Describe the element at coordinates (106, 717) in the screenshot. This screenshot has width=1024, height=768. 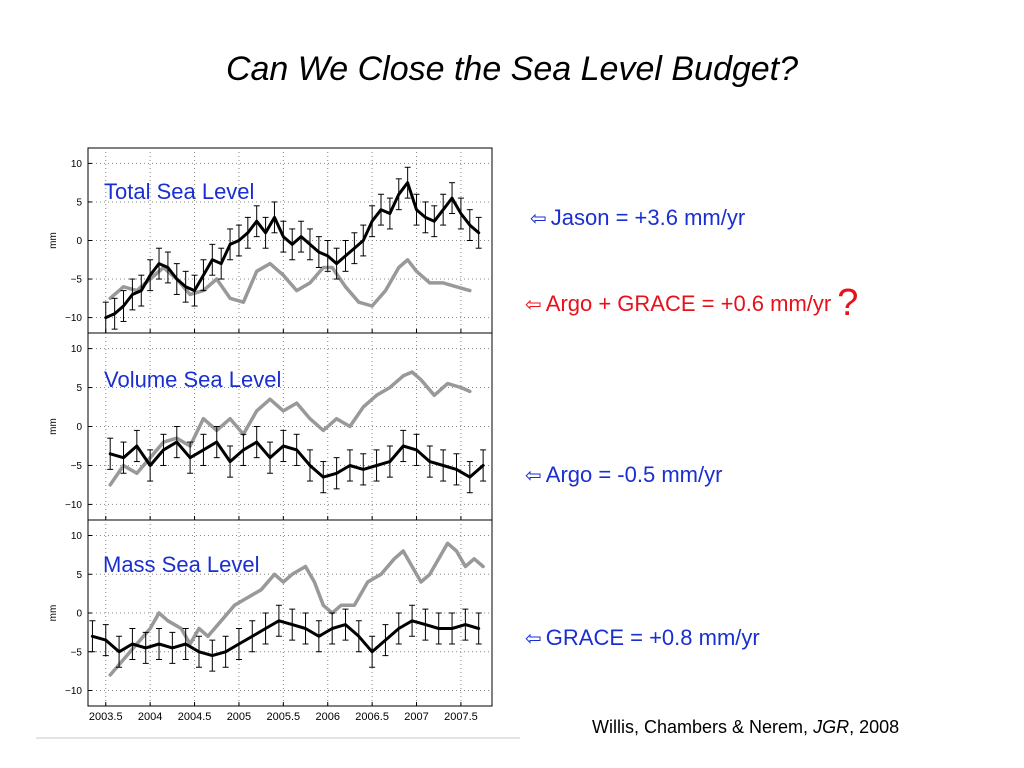
I see `x-tick-label: 2003.5` at that location.